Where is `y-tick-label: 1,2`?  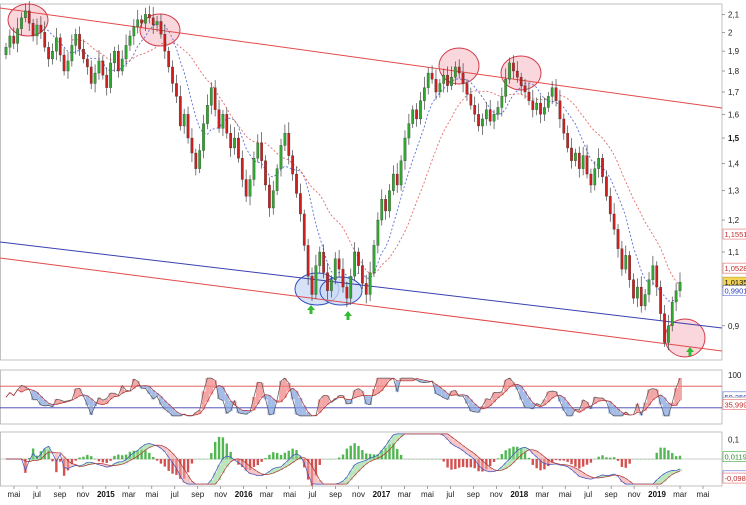 y-tick-label: 1,2 is located at coordinates (734, 220).